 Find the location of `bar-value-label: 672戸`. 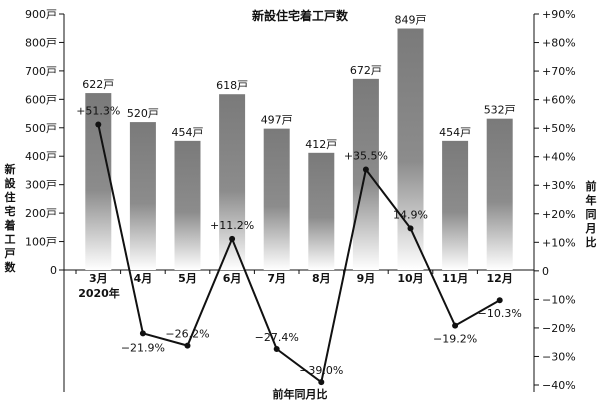

bar-value-label: 672戸 is located at coordinates (366, 70).